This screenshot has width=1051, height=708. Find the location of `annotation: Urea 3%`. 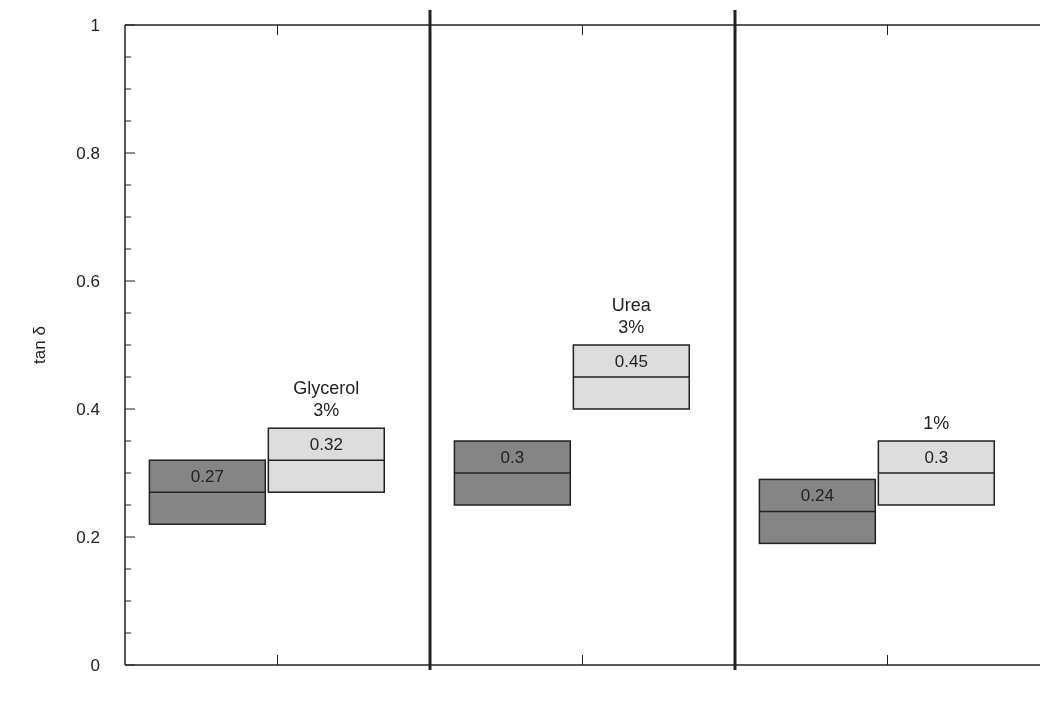

annotation: Urea 3% is located at coordinates (631, 316).